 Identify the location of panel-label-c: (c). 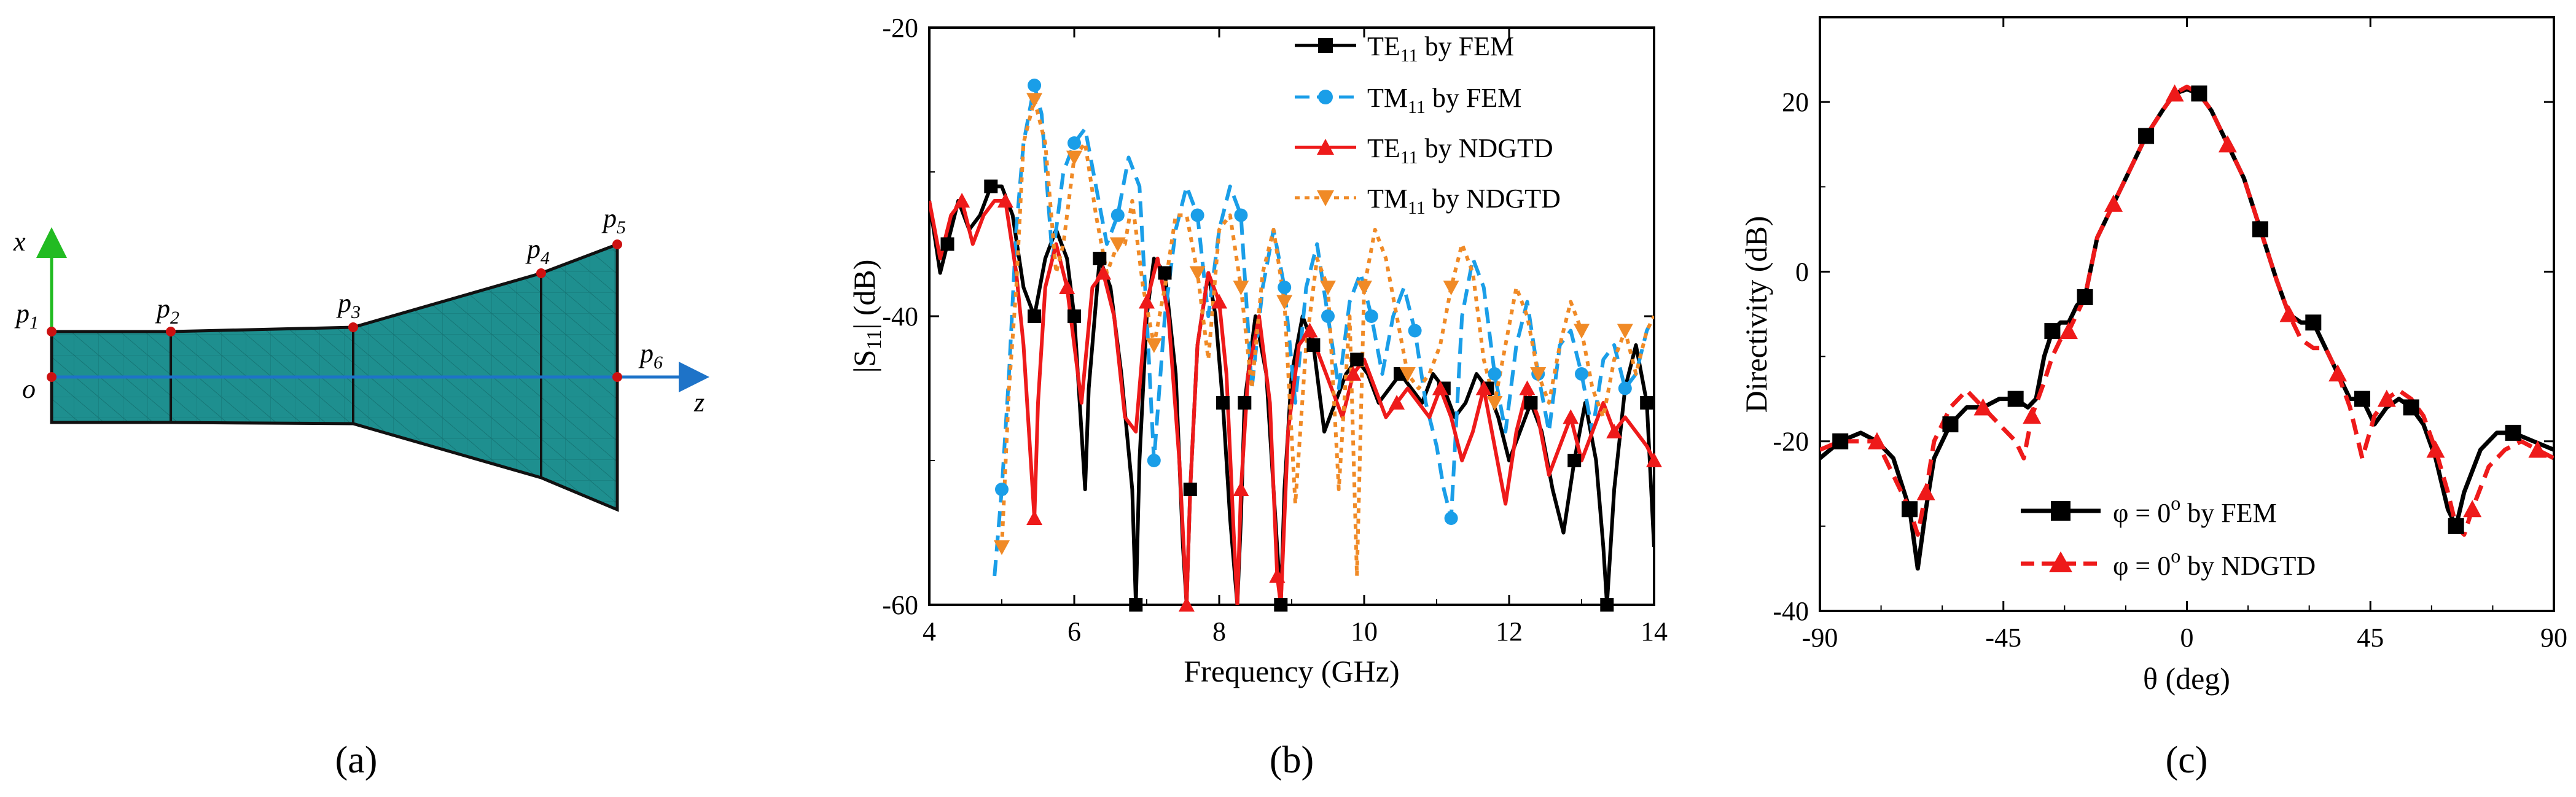
(2187, 760).